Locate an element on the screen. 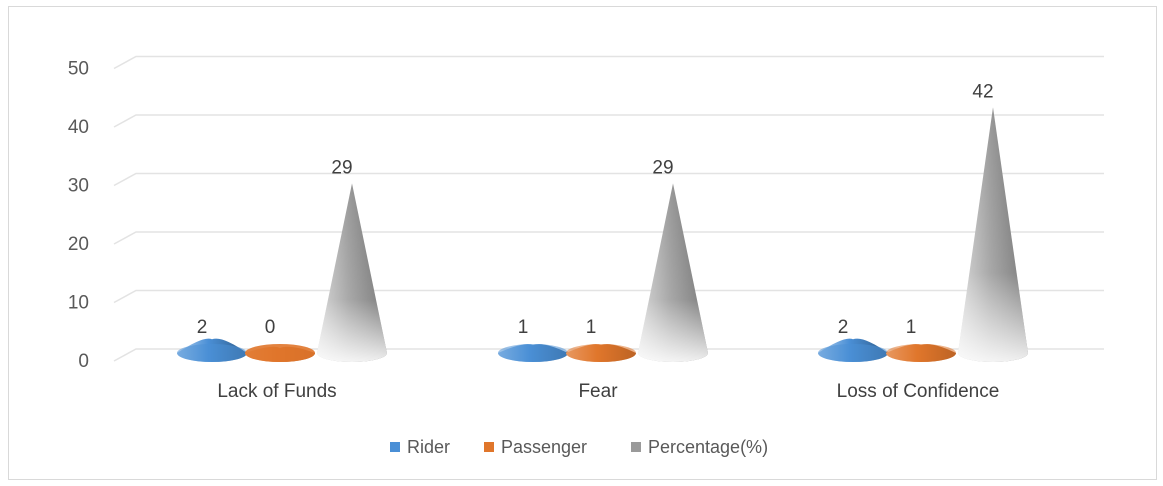 The image size is (1163, 486). y-tick-label: 10 is located at coordinates (78, 303).